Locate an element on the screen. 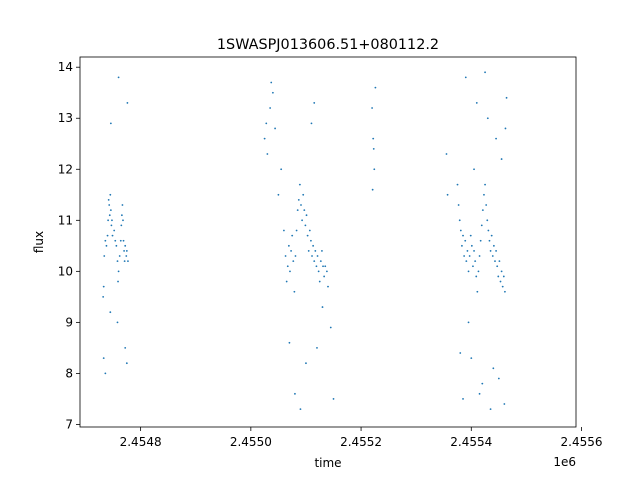 The width and height of the screenshot is (640, 484). x-tick-label: 2.4556 is located at coordinates (582, 442).